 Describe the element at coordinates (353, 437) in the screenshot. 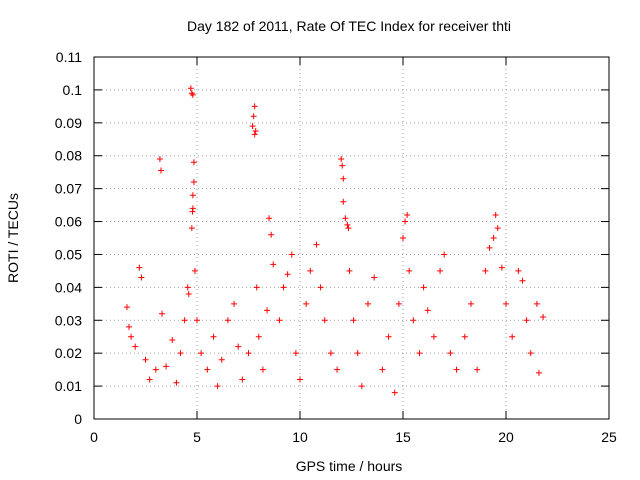

I see `x-tick-labels: 0 5 10 15 20 25` at that location.